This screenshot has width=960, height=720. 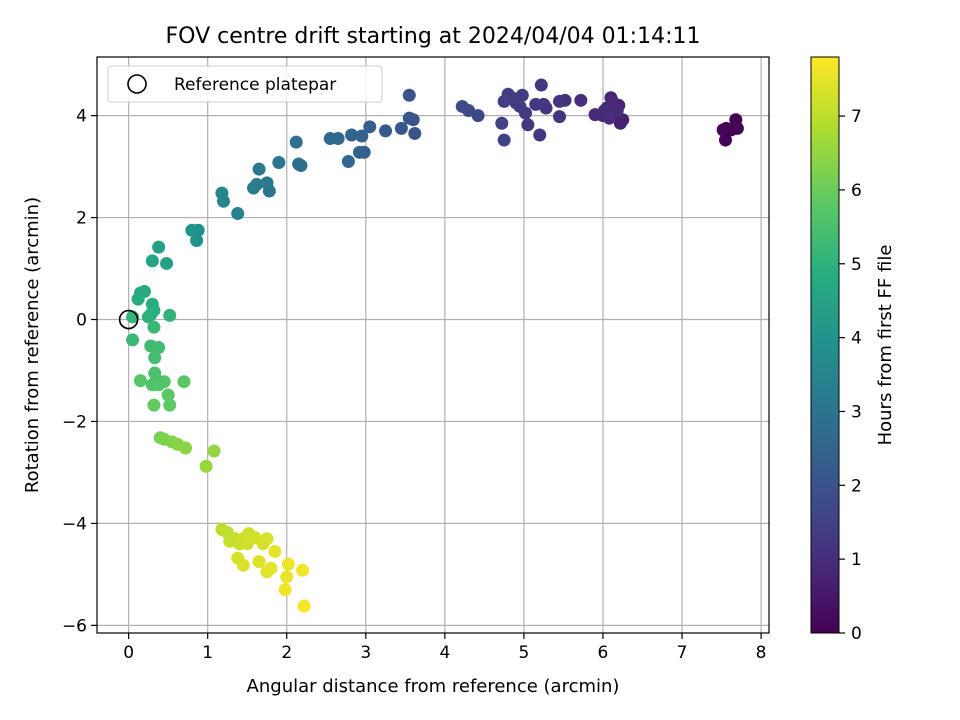 What do you see at coordinates (761, 653) in the screenshot?
I see `x-tick-label: 8` at bounding box center [761, 653].